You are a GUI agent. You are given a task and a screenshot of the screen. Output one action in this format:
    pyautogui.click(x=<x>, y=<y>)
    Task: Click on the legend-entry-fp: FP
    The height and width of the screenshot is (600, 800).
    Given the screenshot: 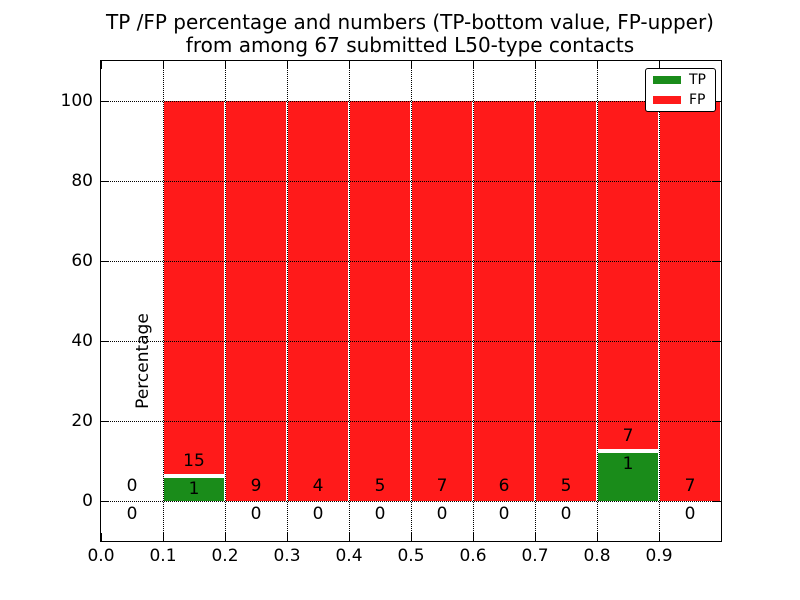 What is the action you would take?
    pyautogui.click(x=680, y=100)
    